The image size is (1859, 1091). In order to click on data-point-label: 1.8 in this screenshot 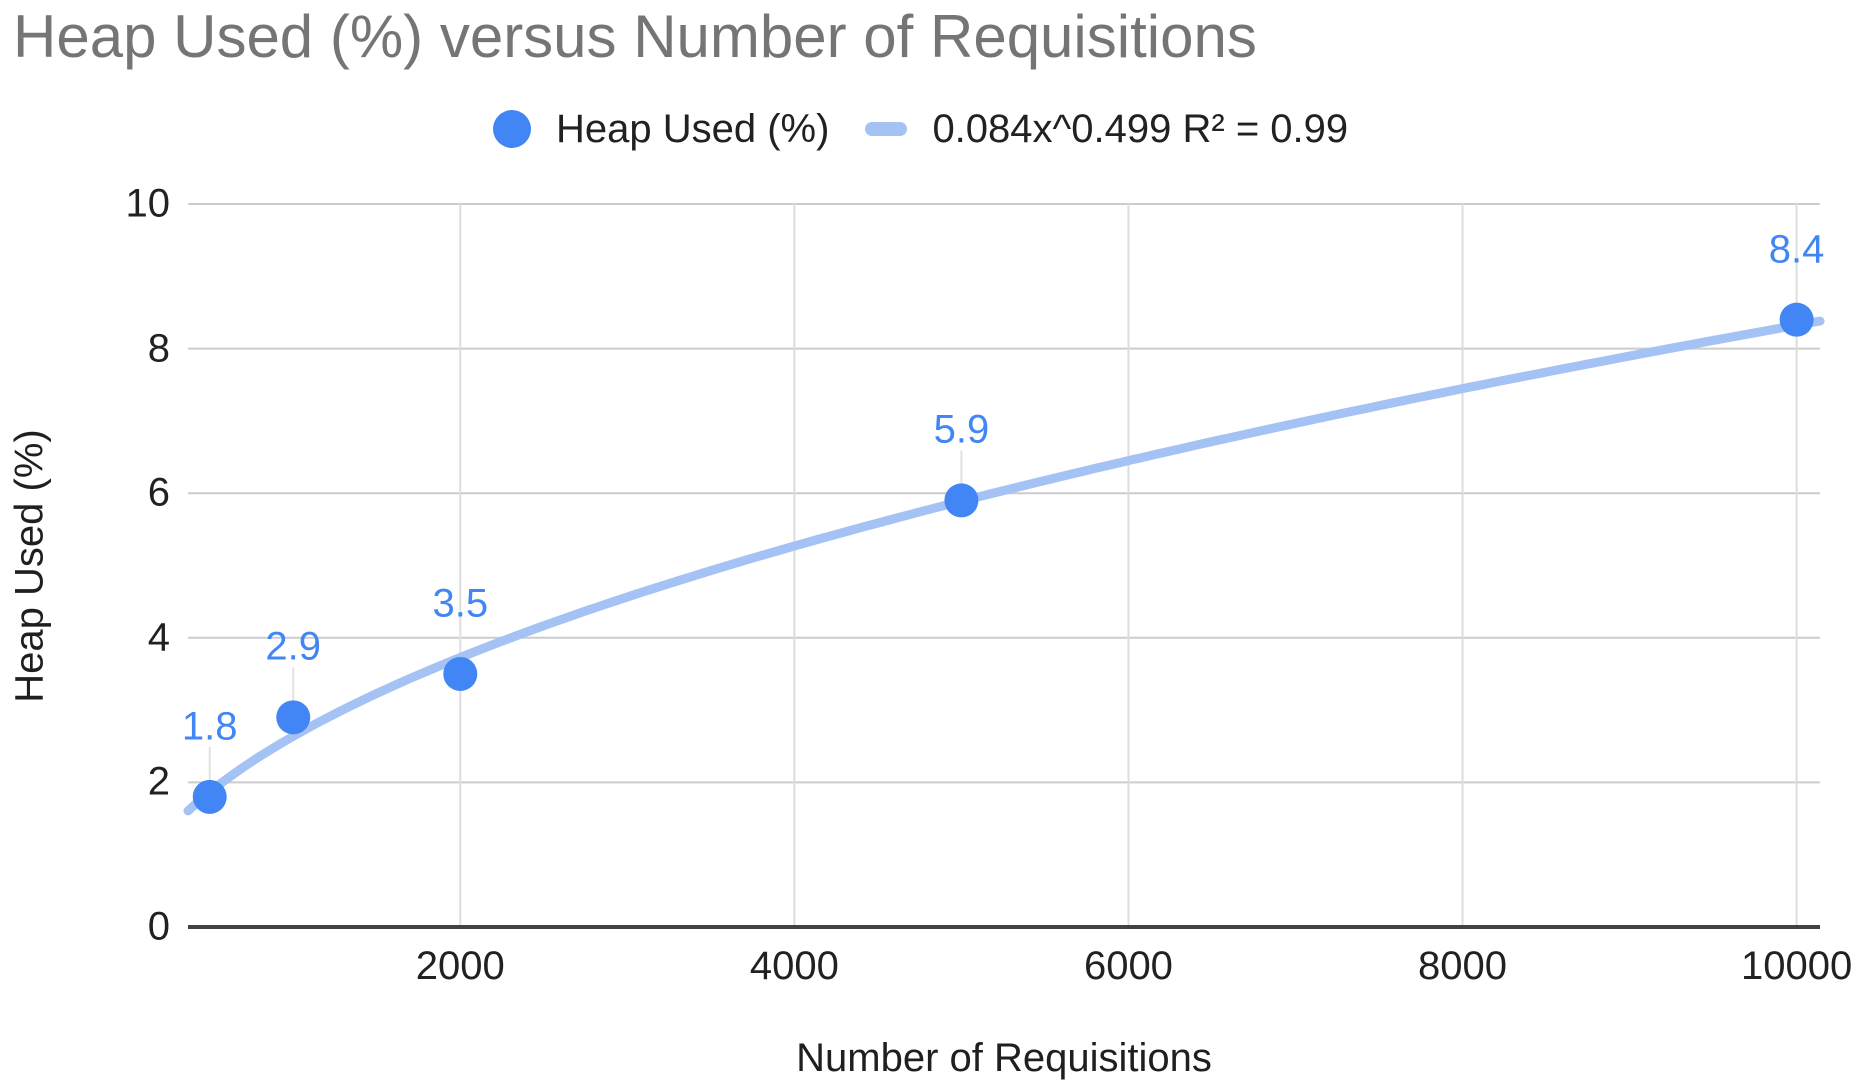, I will do `click(209, 726)`.